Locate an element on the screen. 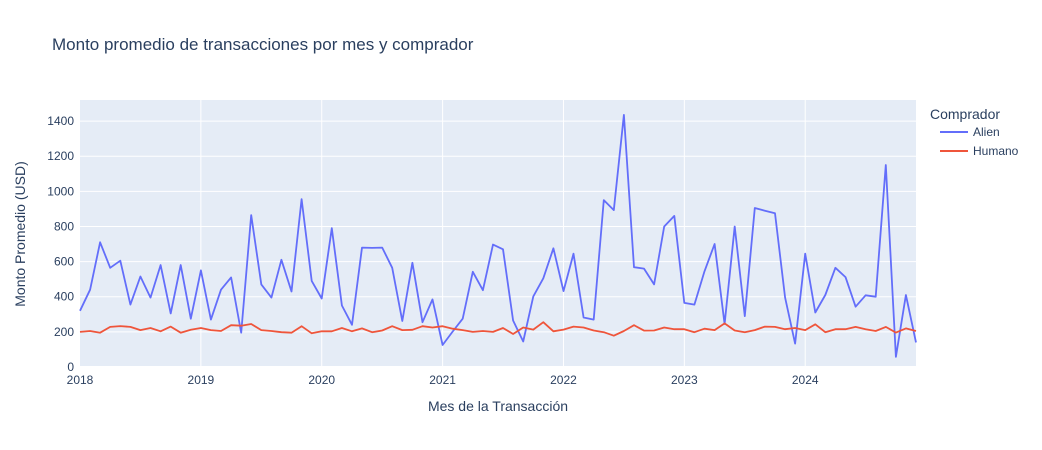  x-tick-label: 2024 is located at coordinates (805, 380).